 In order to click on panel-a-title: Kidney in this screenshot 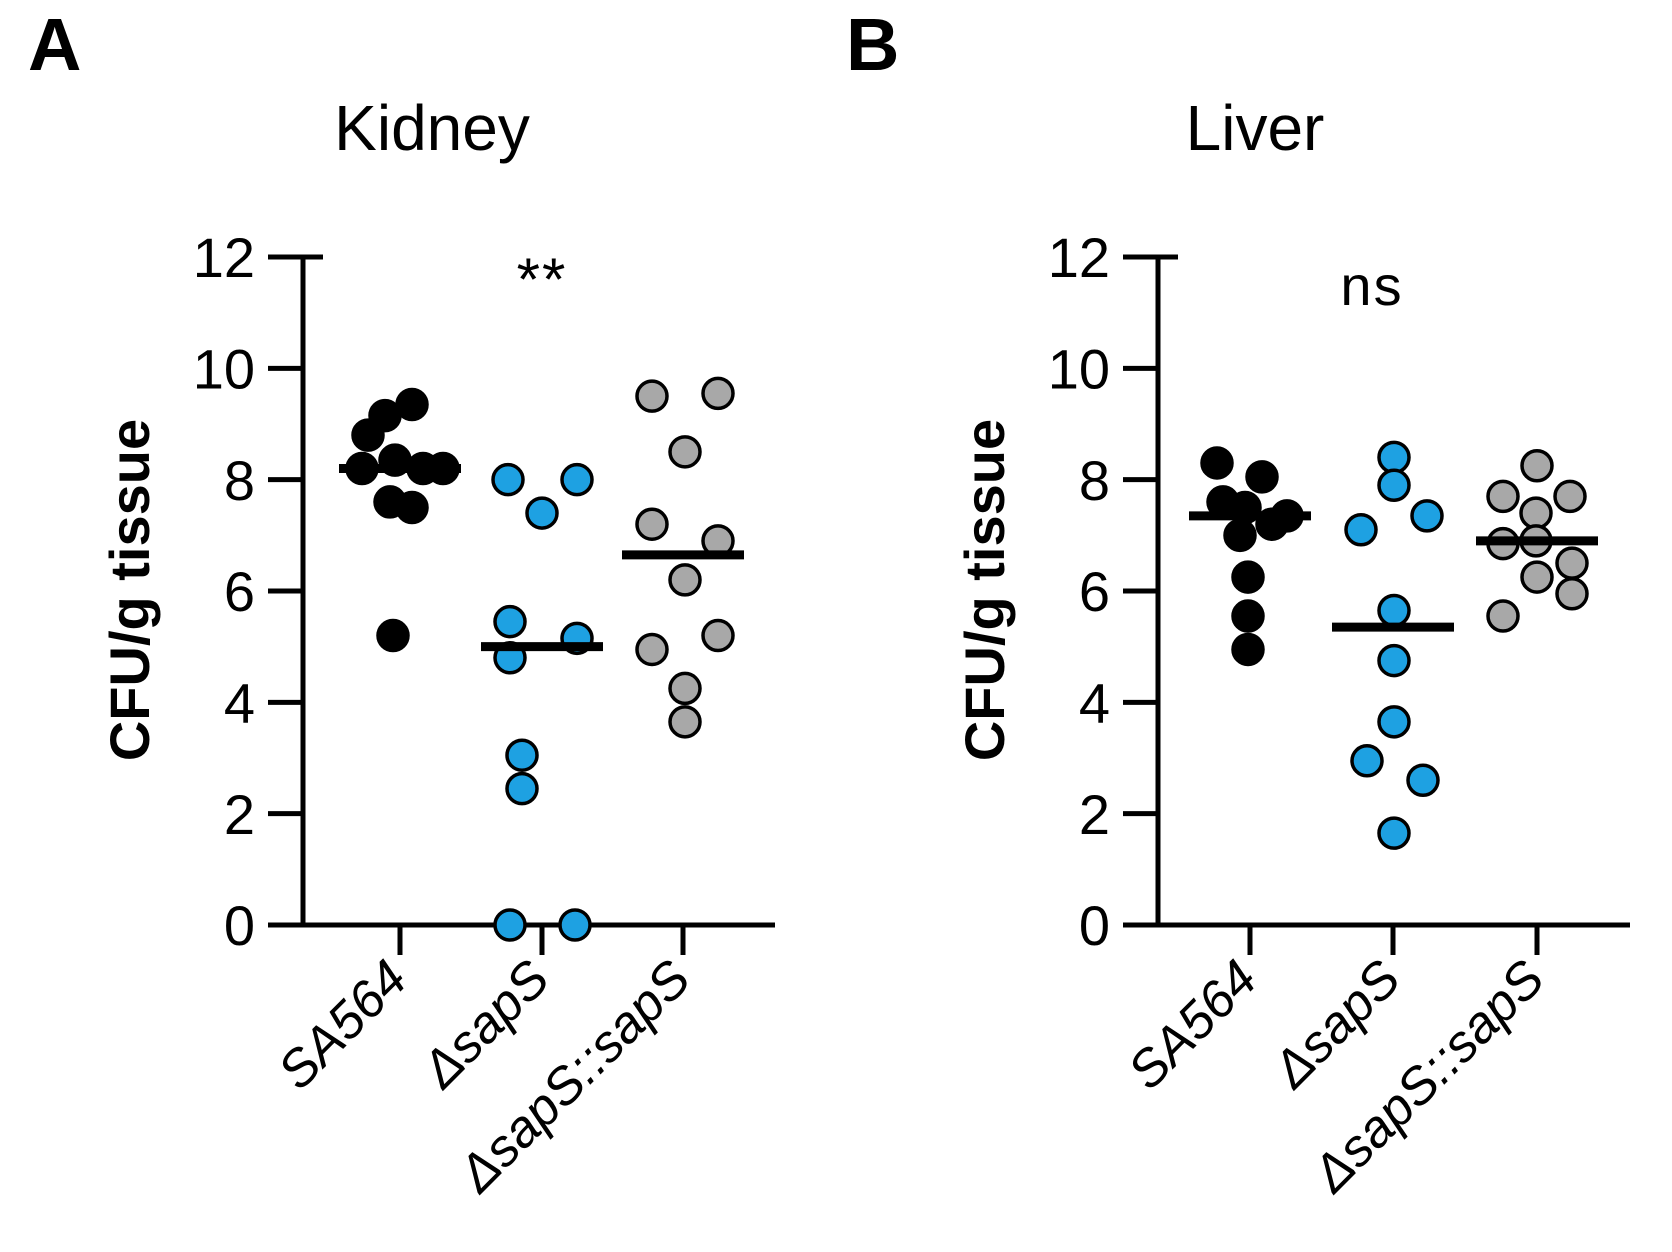, I will do `click(432, 128)`.